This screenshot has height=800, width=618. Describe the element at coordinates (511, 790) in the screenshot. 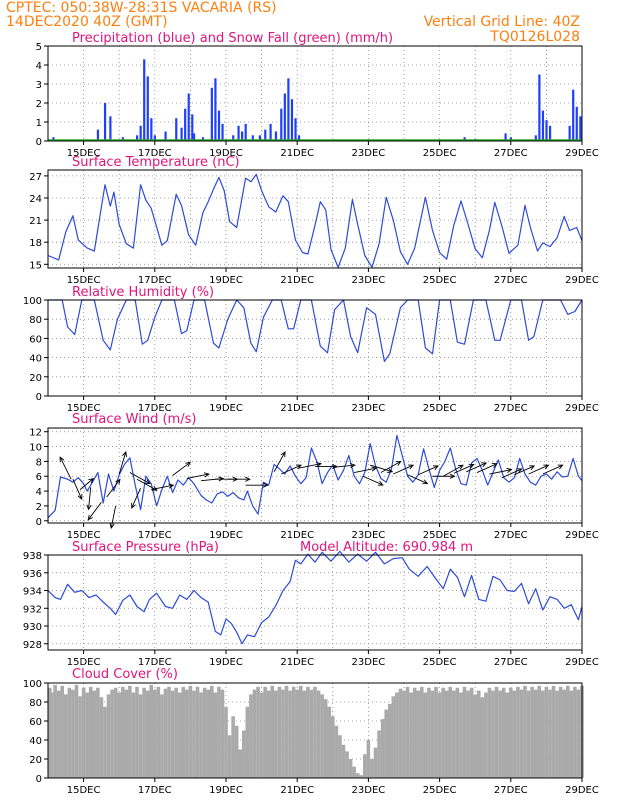

I see `cloud-xtick-label: 27DEC` at that location.